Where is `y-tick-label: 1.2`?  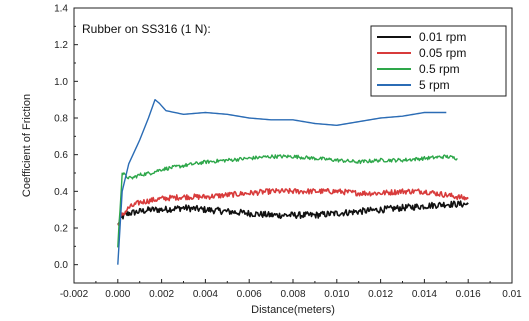 y-tick-label: 1.2 is located at coordinates (61, 45).